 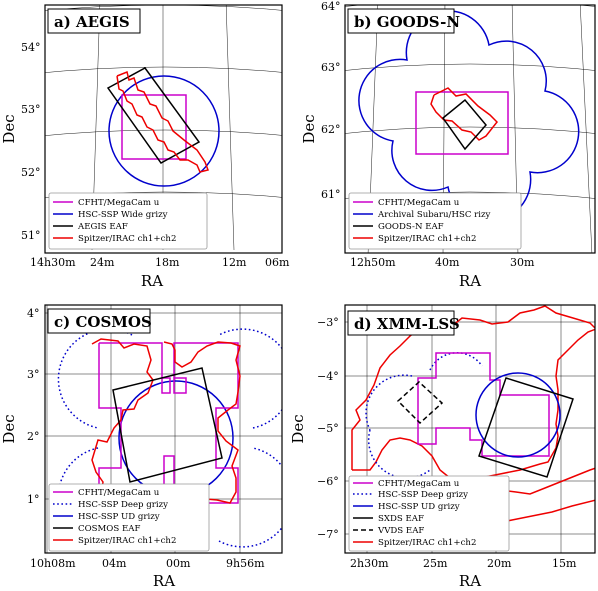 What do you see at coordinates (33, 313) in the screenshot?
I see `cosmos-ytick: 4°` at bounding box center [33, 313].